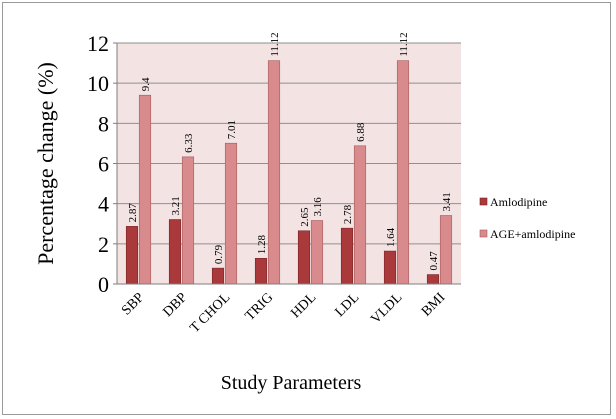 This screenshot has width=616, height=419. I want to click on bar-amlodipine-dbp, so click(175, 252).